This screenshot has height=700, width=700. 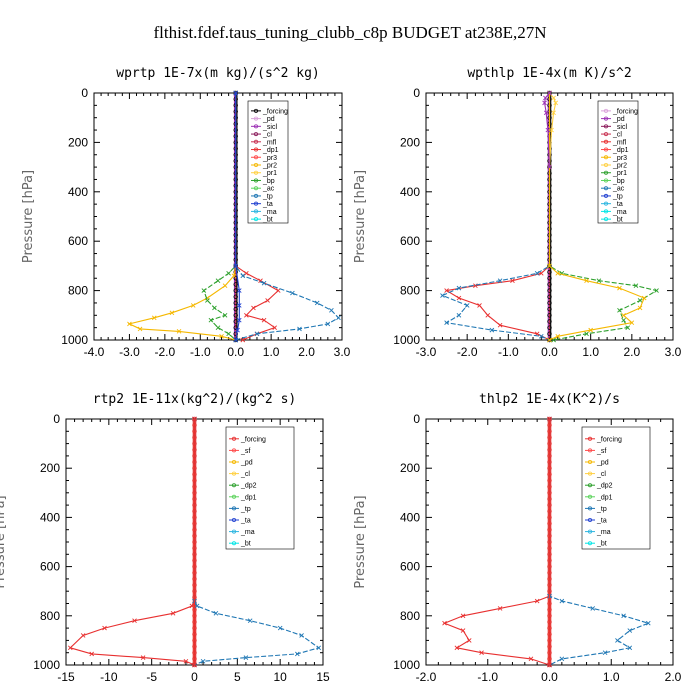 I want to click on legend-label: _bt, so click(x=617, y=220).